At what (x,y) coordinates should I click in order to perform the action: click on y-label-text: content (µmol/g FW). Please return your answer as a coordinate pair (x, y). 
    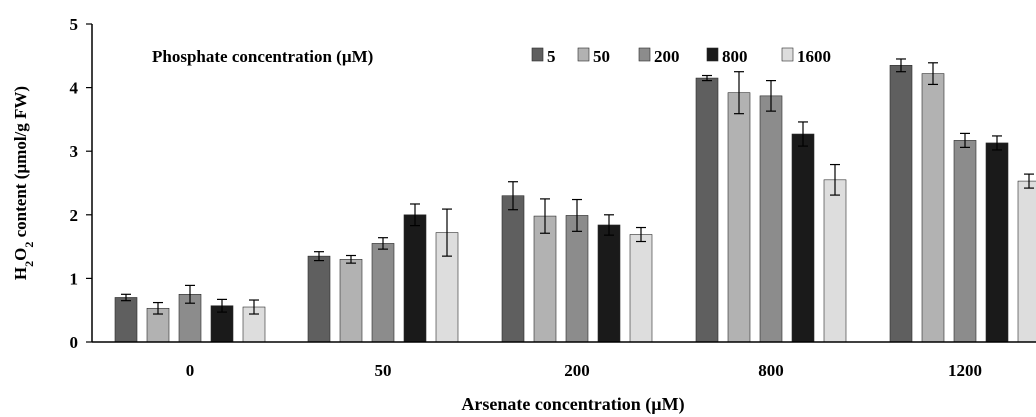
    Looking at the image, I should click on (20, 164).